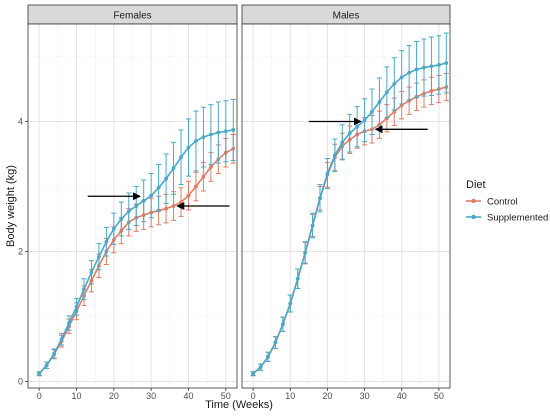 The image size is (550, 418). I want to click on legend-label-supplemented: Supplemented, so click(517, 218).